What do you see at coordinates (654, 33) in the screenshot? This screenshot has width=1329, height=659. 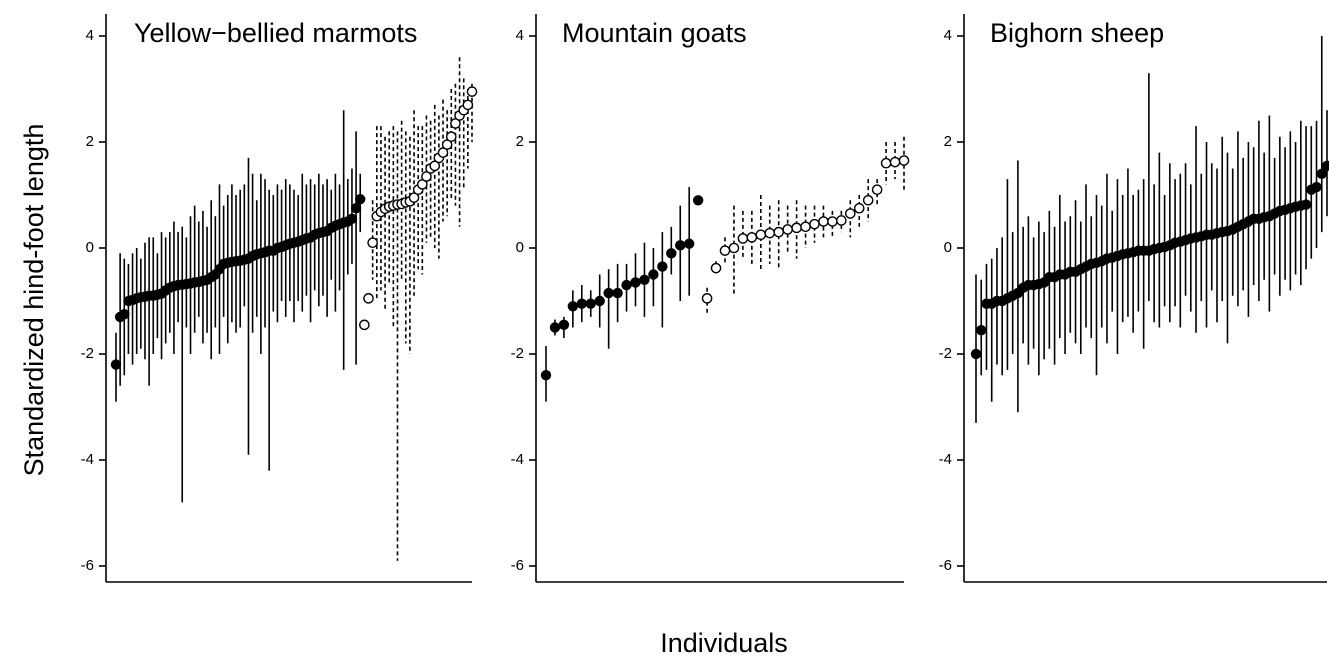 I see `panel-title: Mountain goats` at bounding box center [654, 33].